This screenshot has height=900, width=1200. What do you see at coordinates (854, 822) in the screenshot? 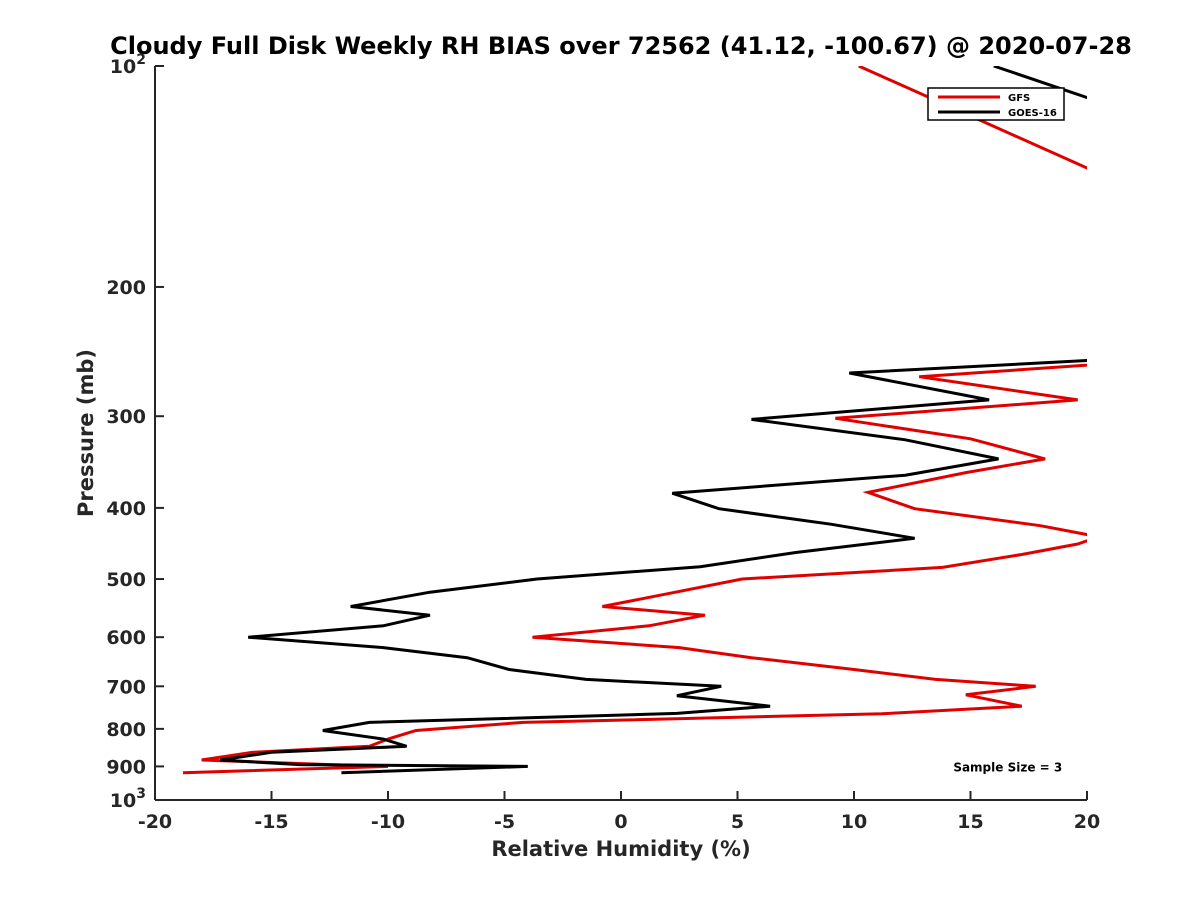
I see `x-tick-label: 10` at bounding box center [854, 822].